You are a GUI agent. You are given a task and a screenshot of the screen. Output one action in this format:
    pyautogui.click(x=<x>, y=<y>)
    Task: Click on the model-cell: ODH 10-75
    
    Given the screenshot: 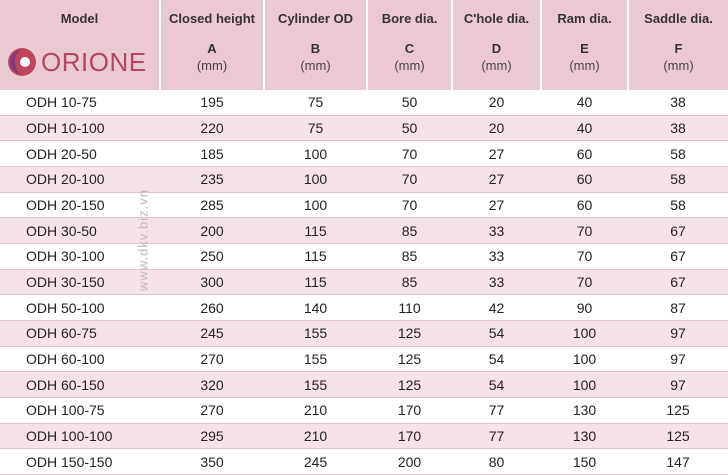 What is the action you would take?
    pyautogui.click(x=80, y=103)
    